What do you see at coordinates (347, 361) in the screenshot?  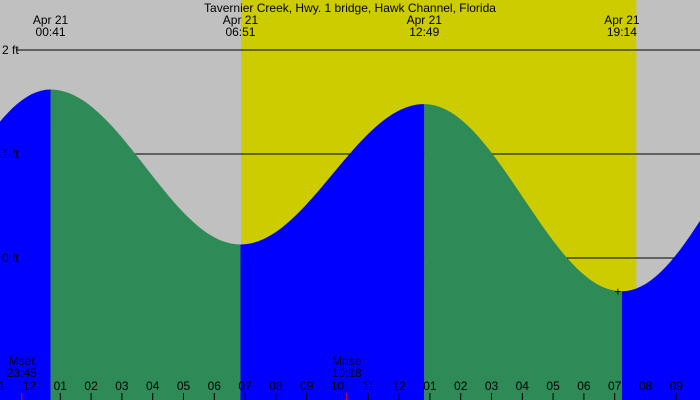 I see `moon-event-label: Mrise` at bounding box center [347, 361].